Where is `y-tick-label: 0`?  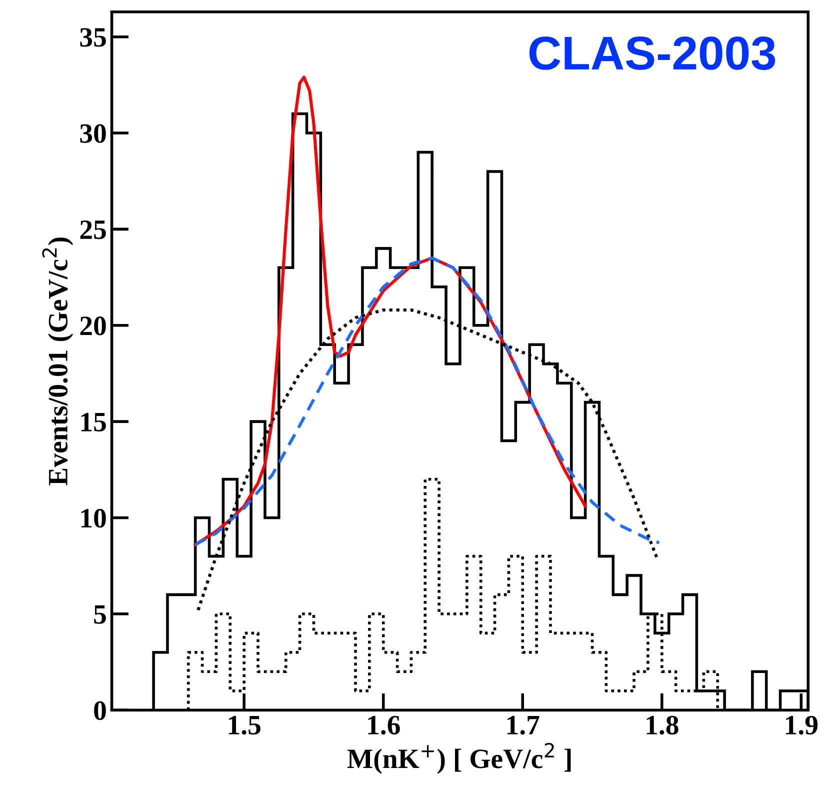 y-tick-label: 0 is located at coordinates (100, 710).